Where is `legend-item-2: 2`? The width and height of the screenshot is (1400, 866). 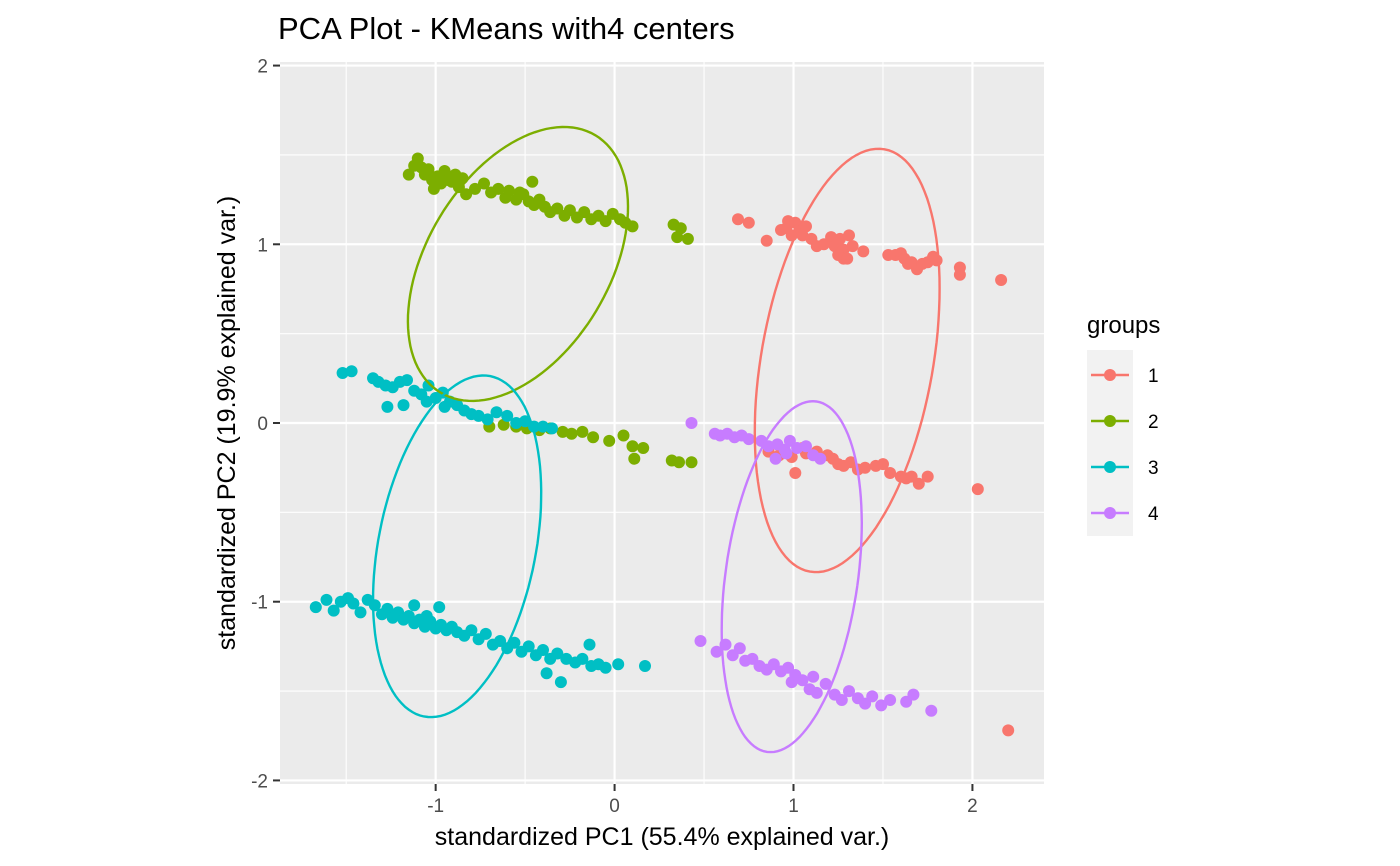
legend-item-2: 2 is located at coordinates (1125, 422).